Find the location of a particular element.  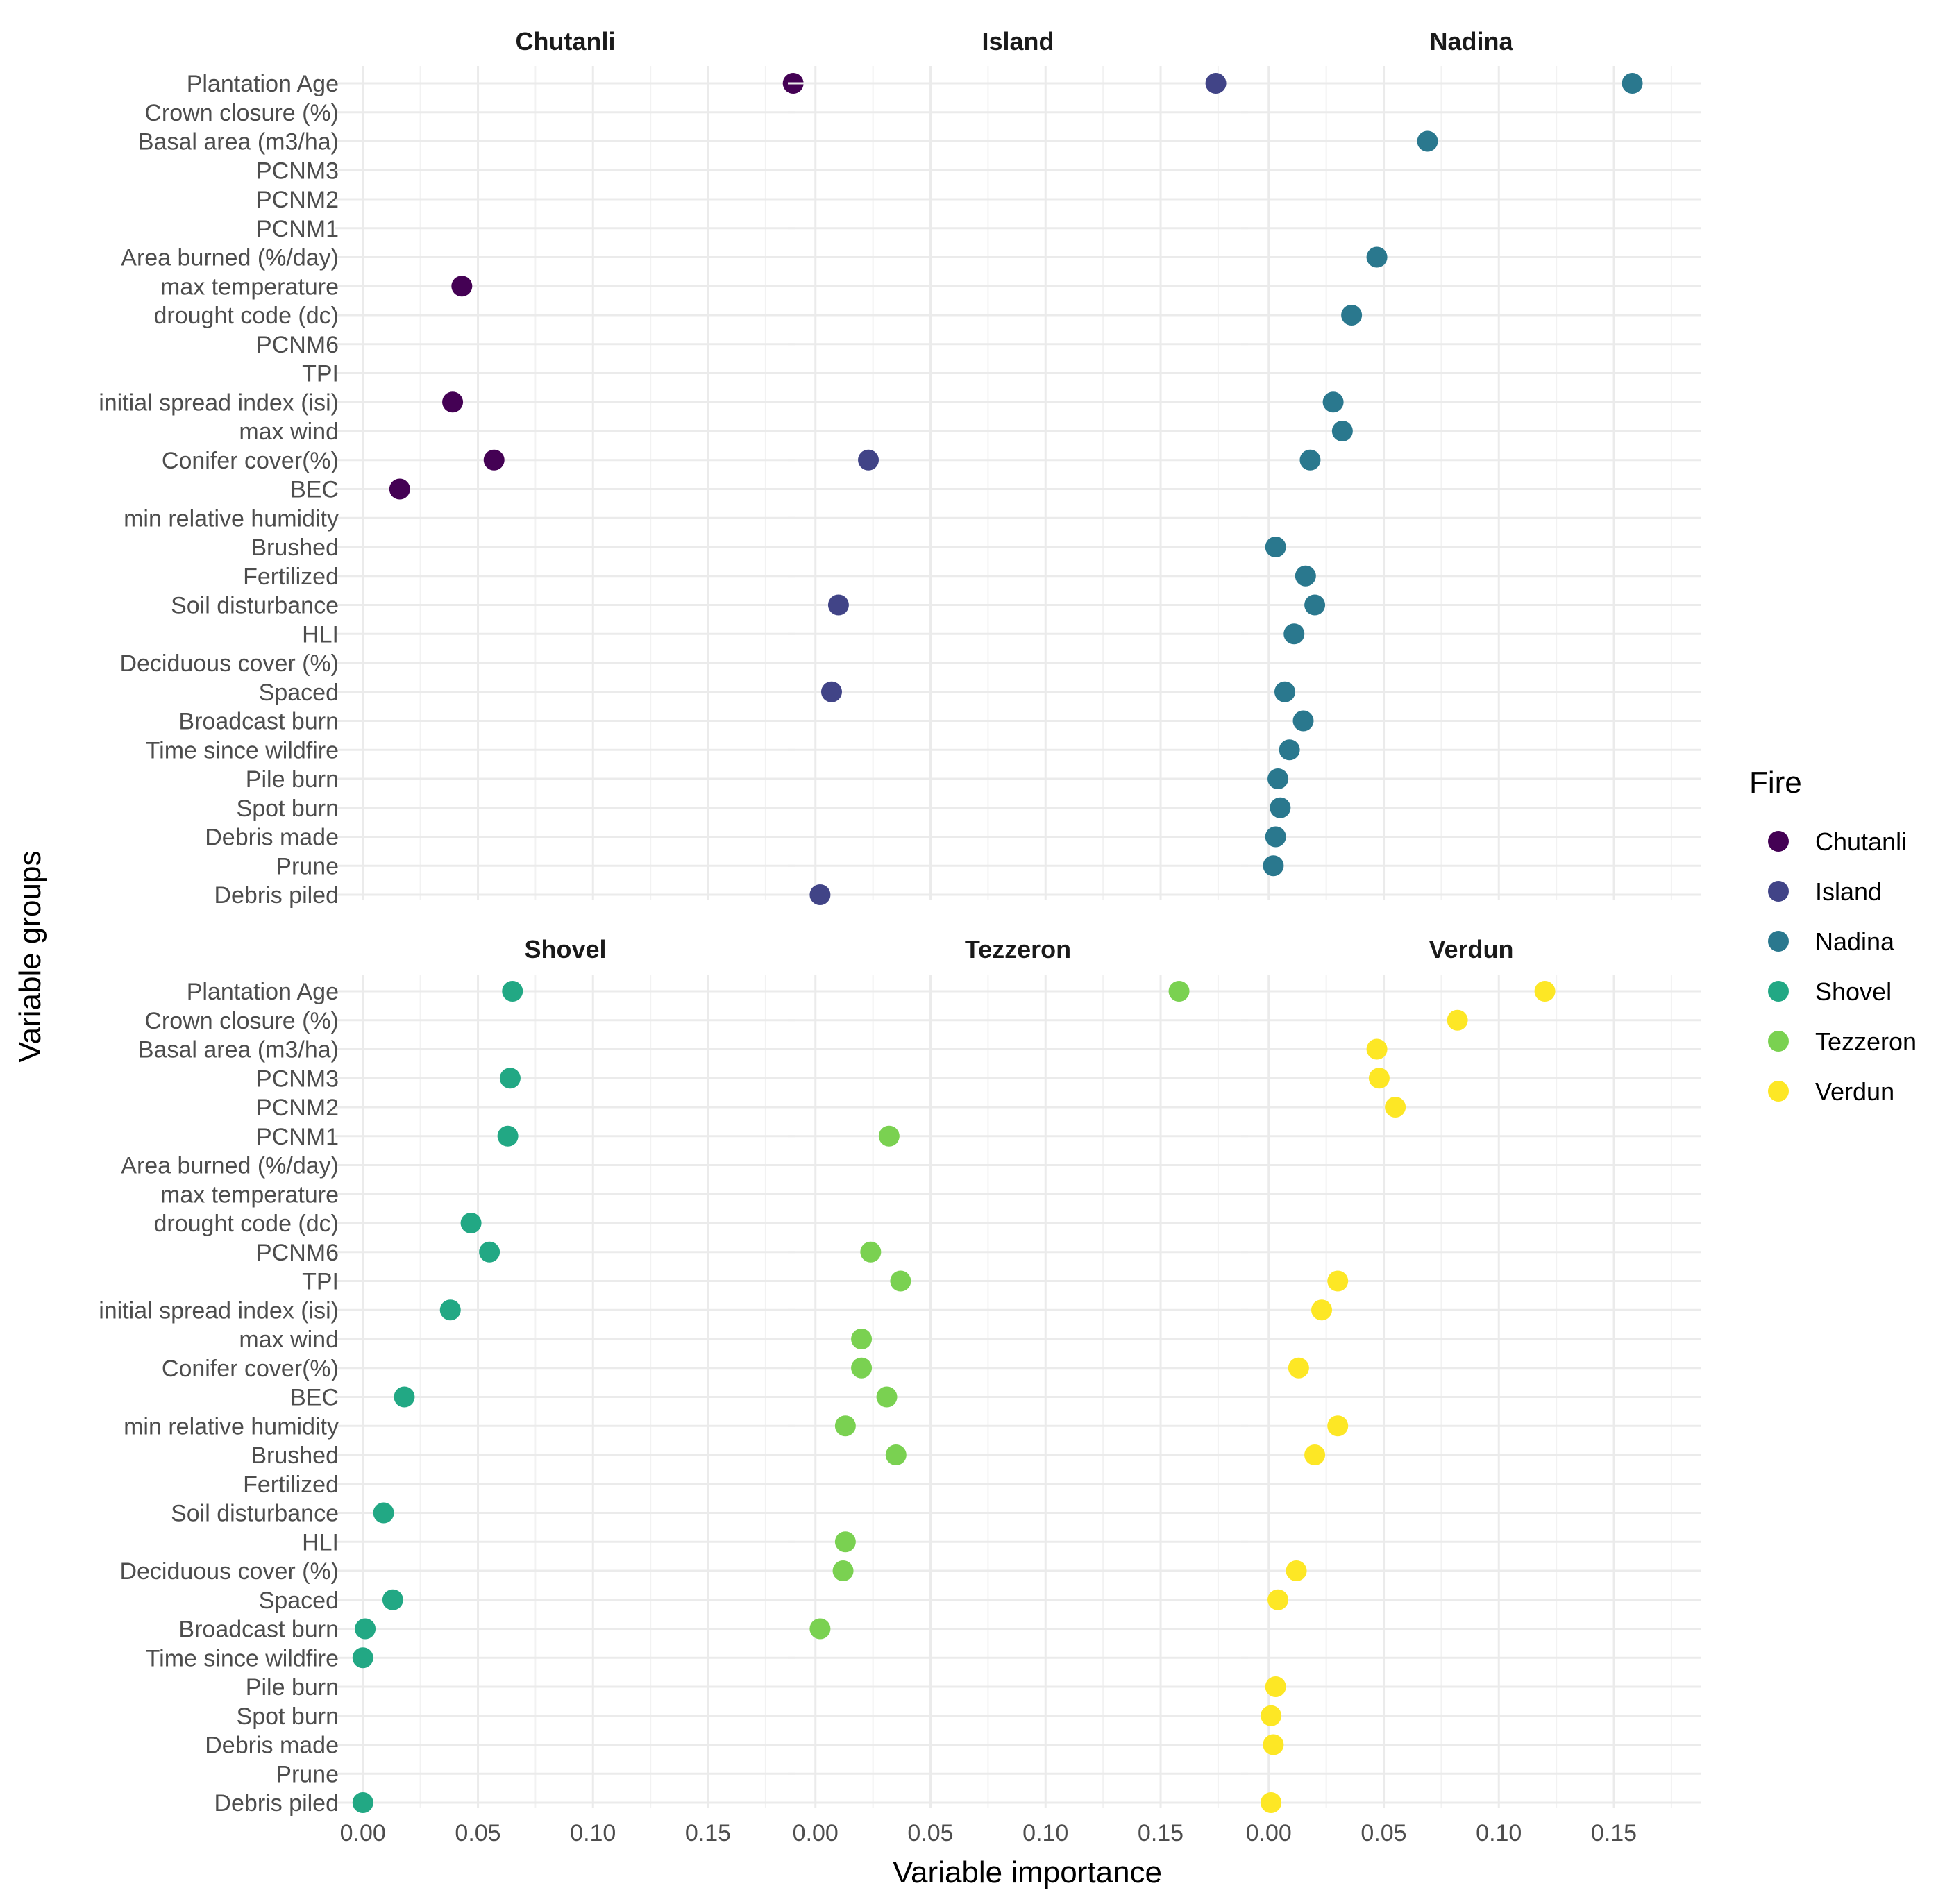

point-island-spaced is located at coordinates (831, 691).